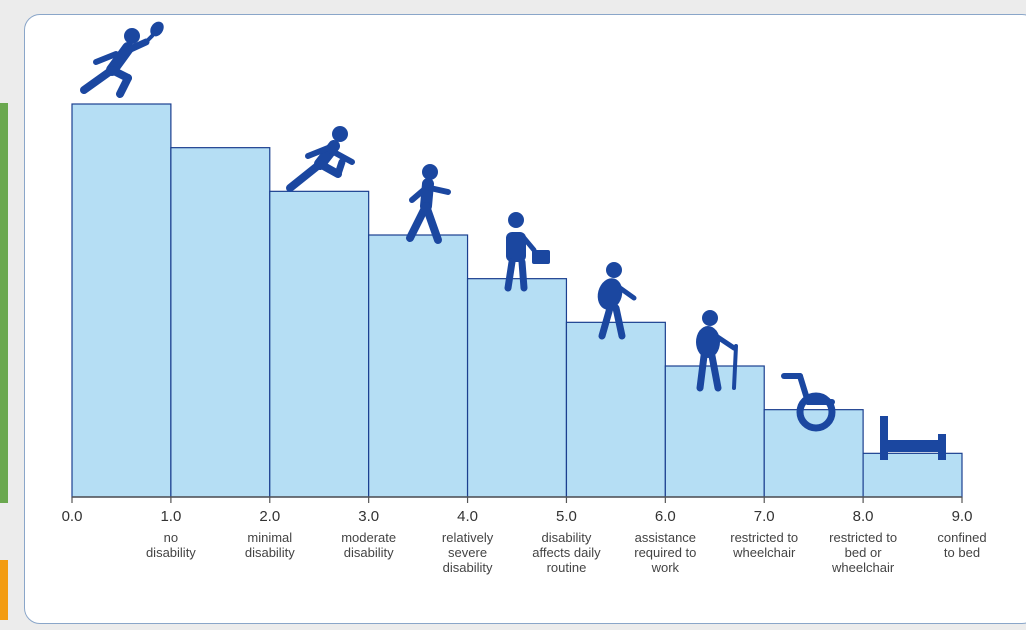 The height and width of the screenshot is (630, 1026). Describe the element at coordinates (962, 516) in the screenshot. I see `x-tick-label: 9.0` at that location.